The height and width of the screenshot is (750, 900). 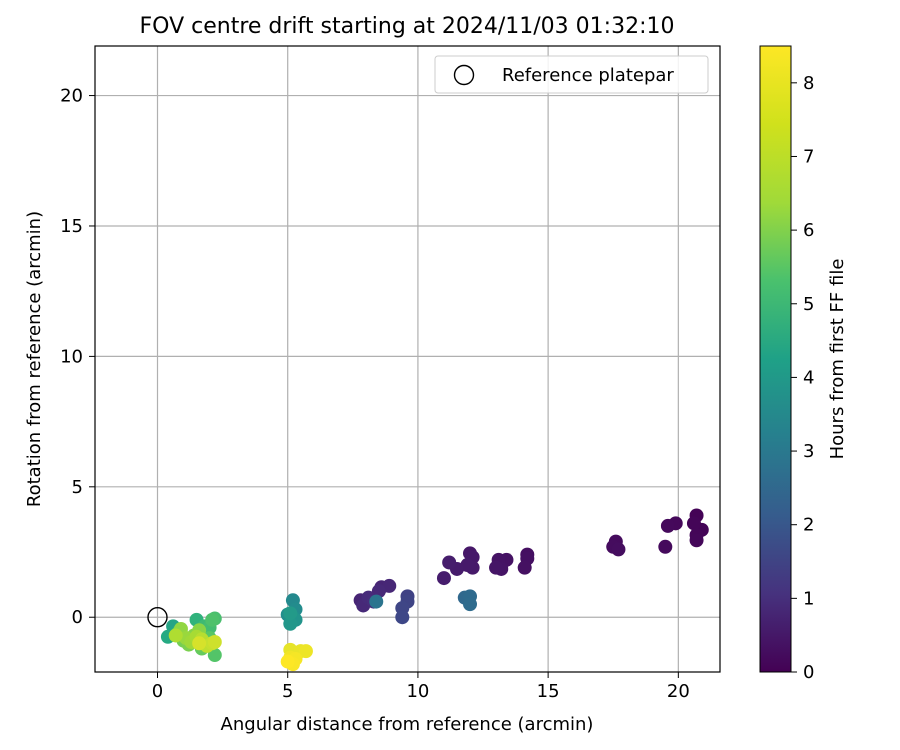 I want to click on colorbar-tick-label: 2, so click(x=808, y=525).